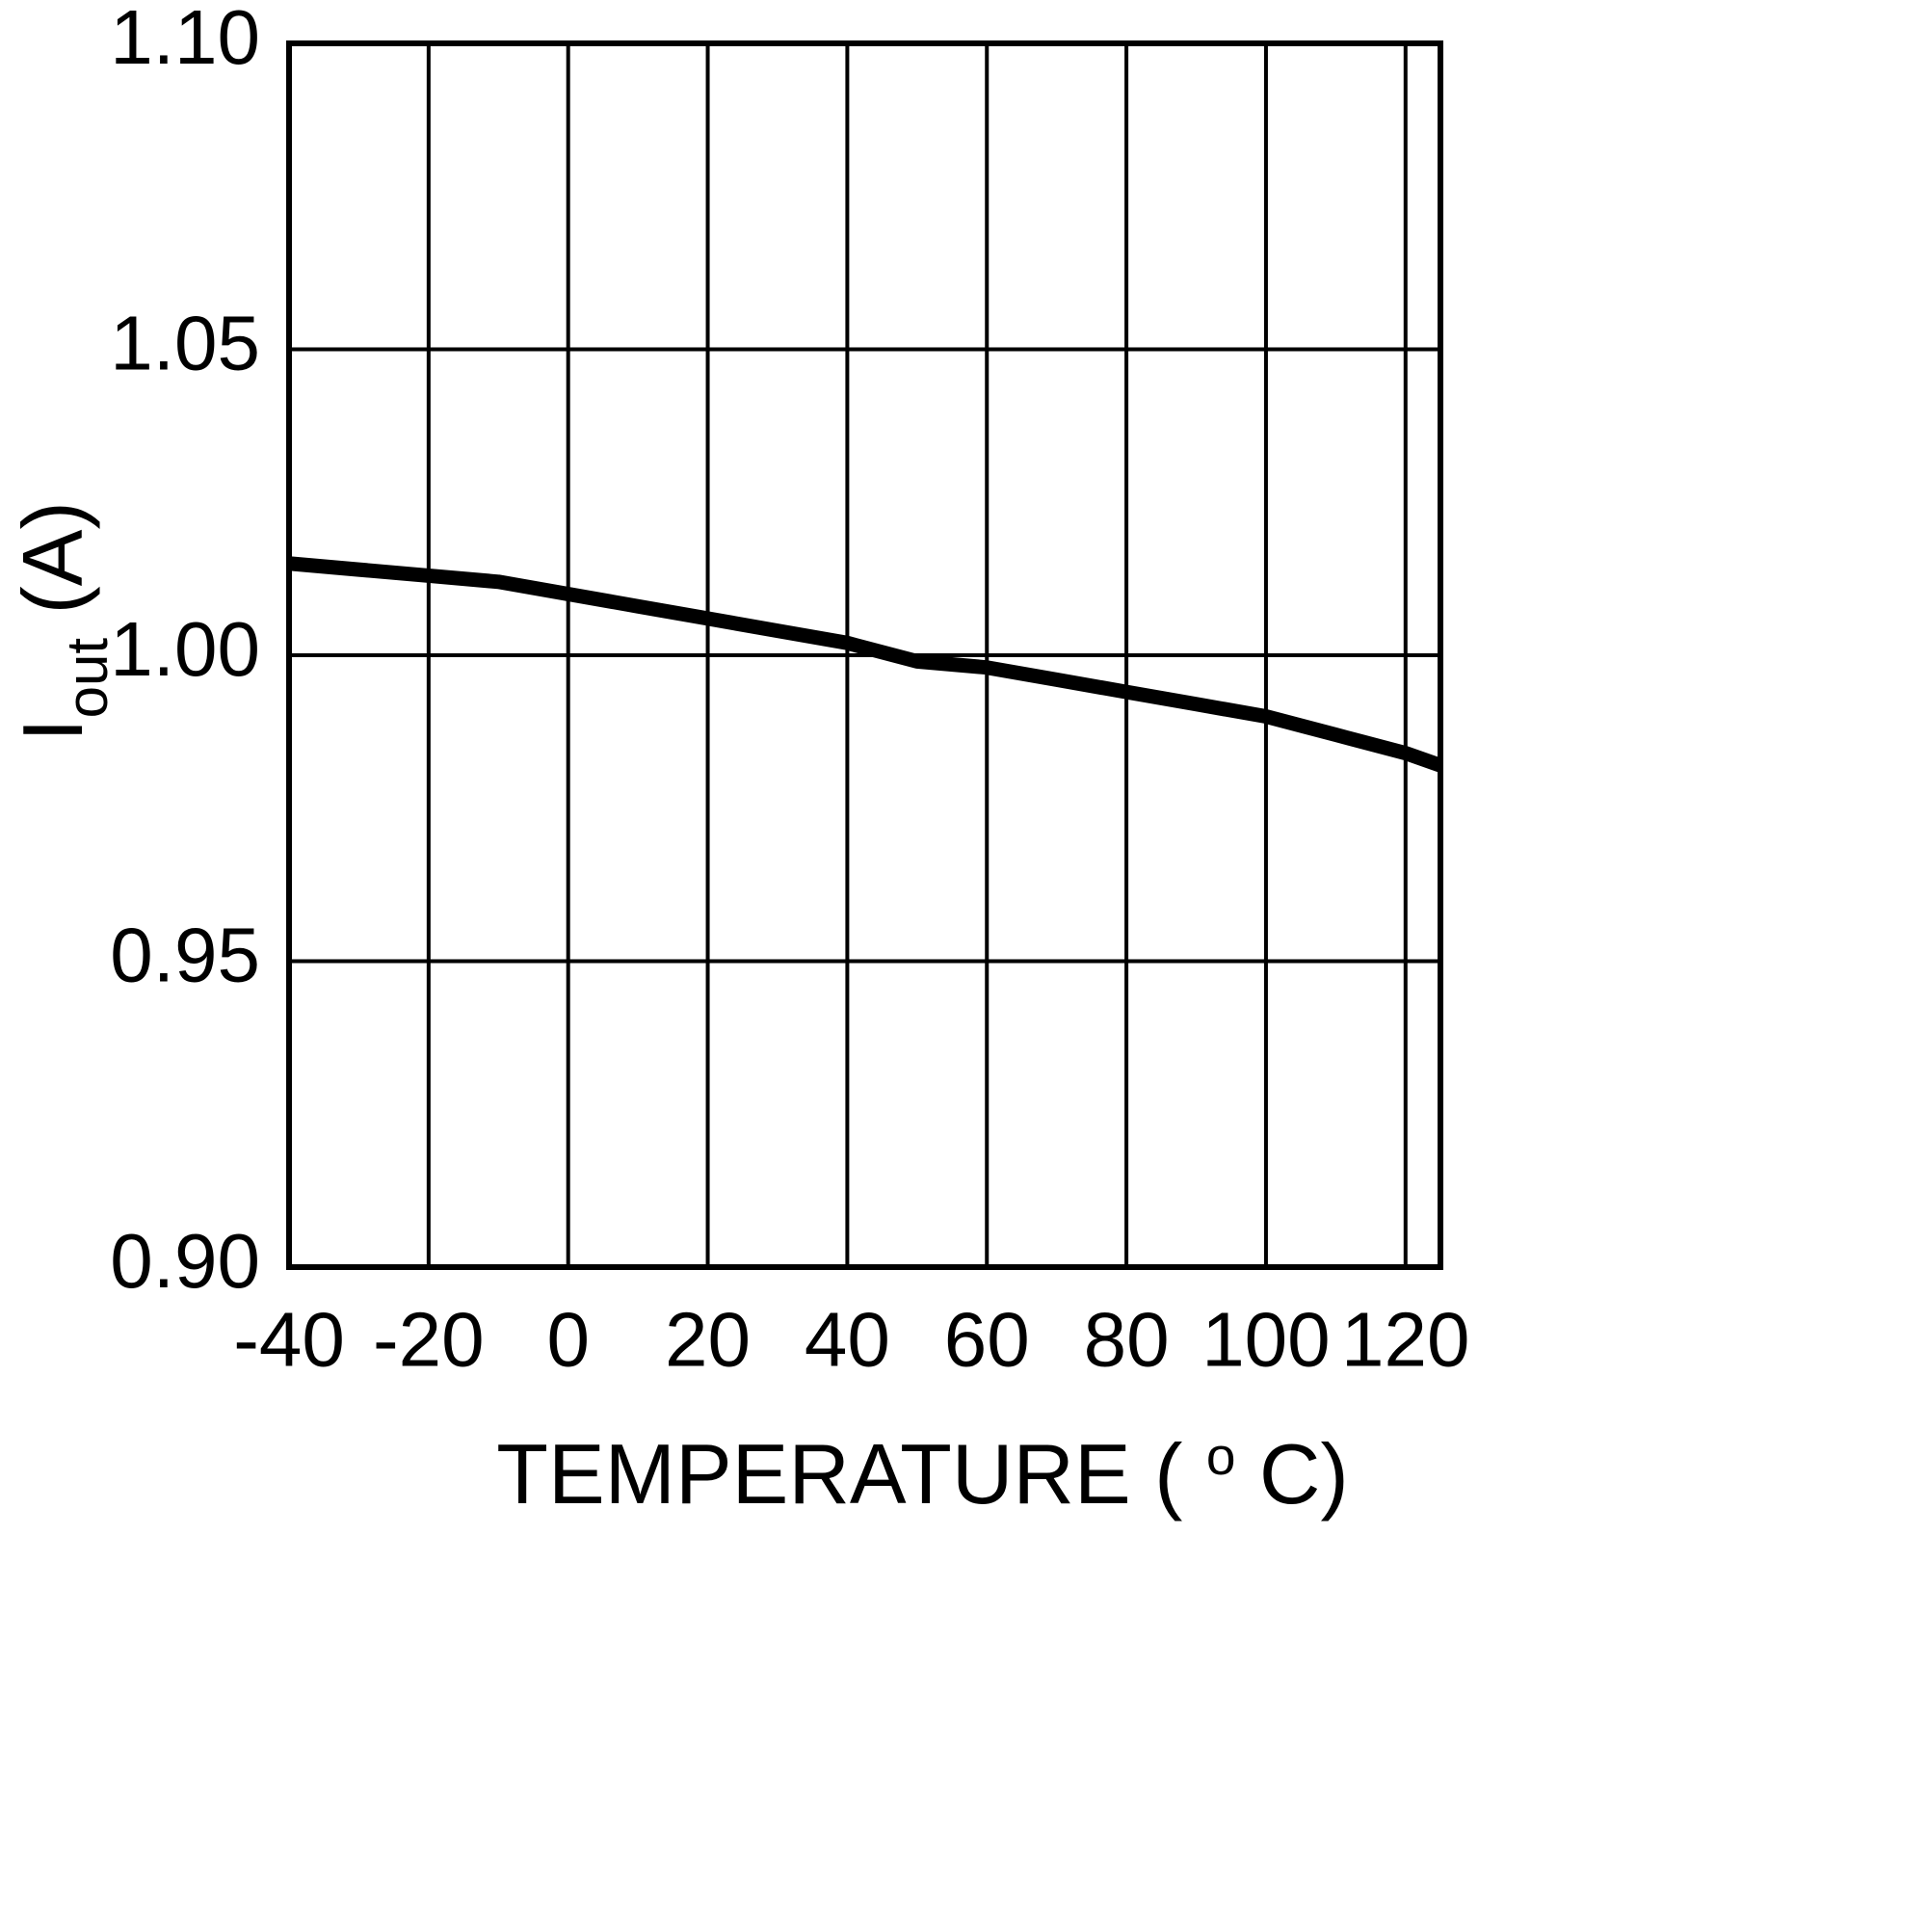 The height and width of the screenshot is (1932, 1927). Describe the element at coordinates (923, 1474) in the screenshot. I see `x-axis-title: TEMPERATURE ( o C)` at that location.